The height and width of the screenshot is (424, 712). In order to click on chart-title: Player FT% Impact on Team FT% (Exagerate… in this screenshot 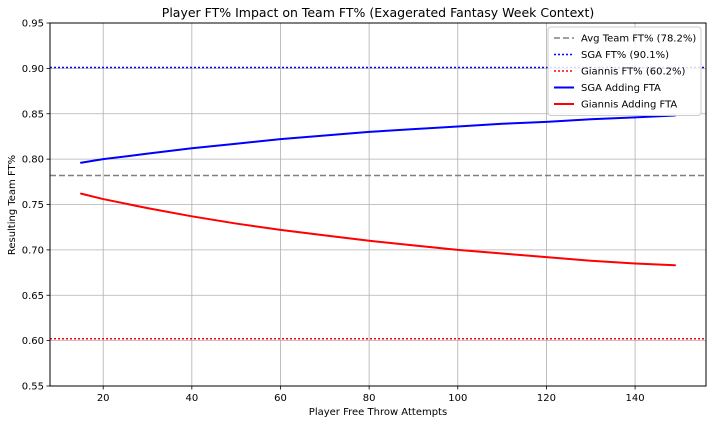, I will do `click(378, 12)`.